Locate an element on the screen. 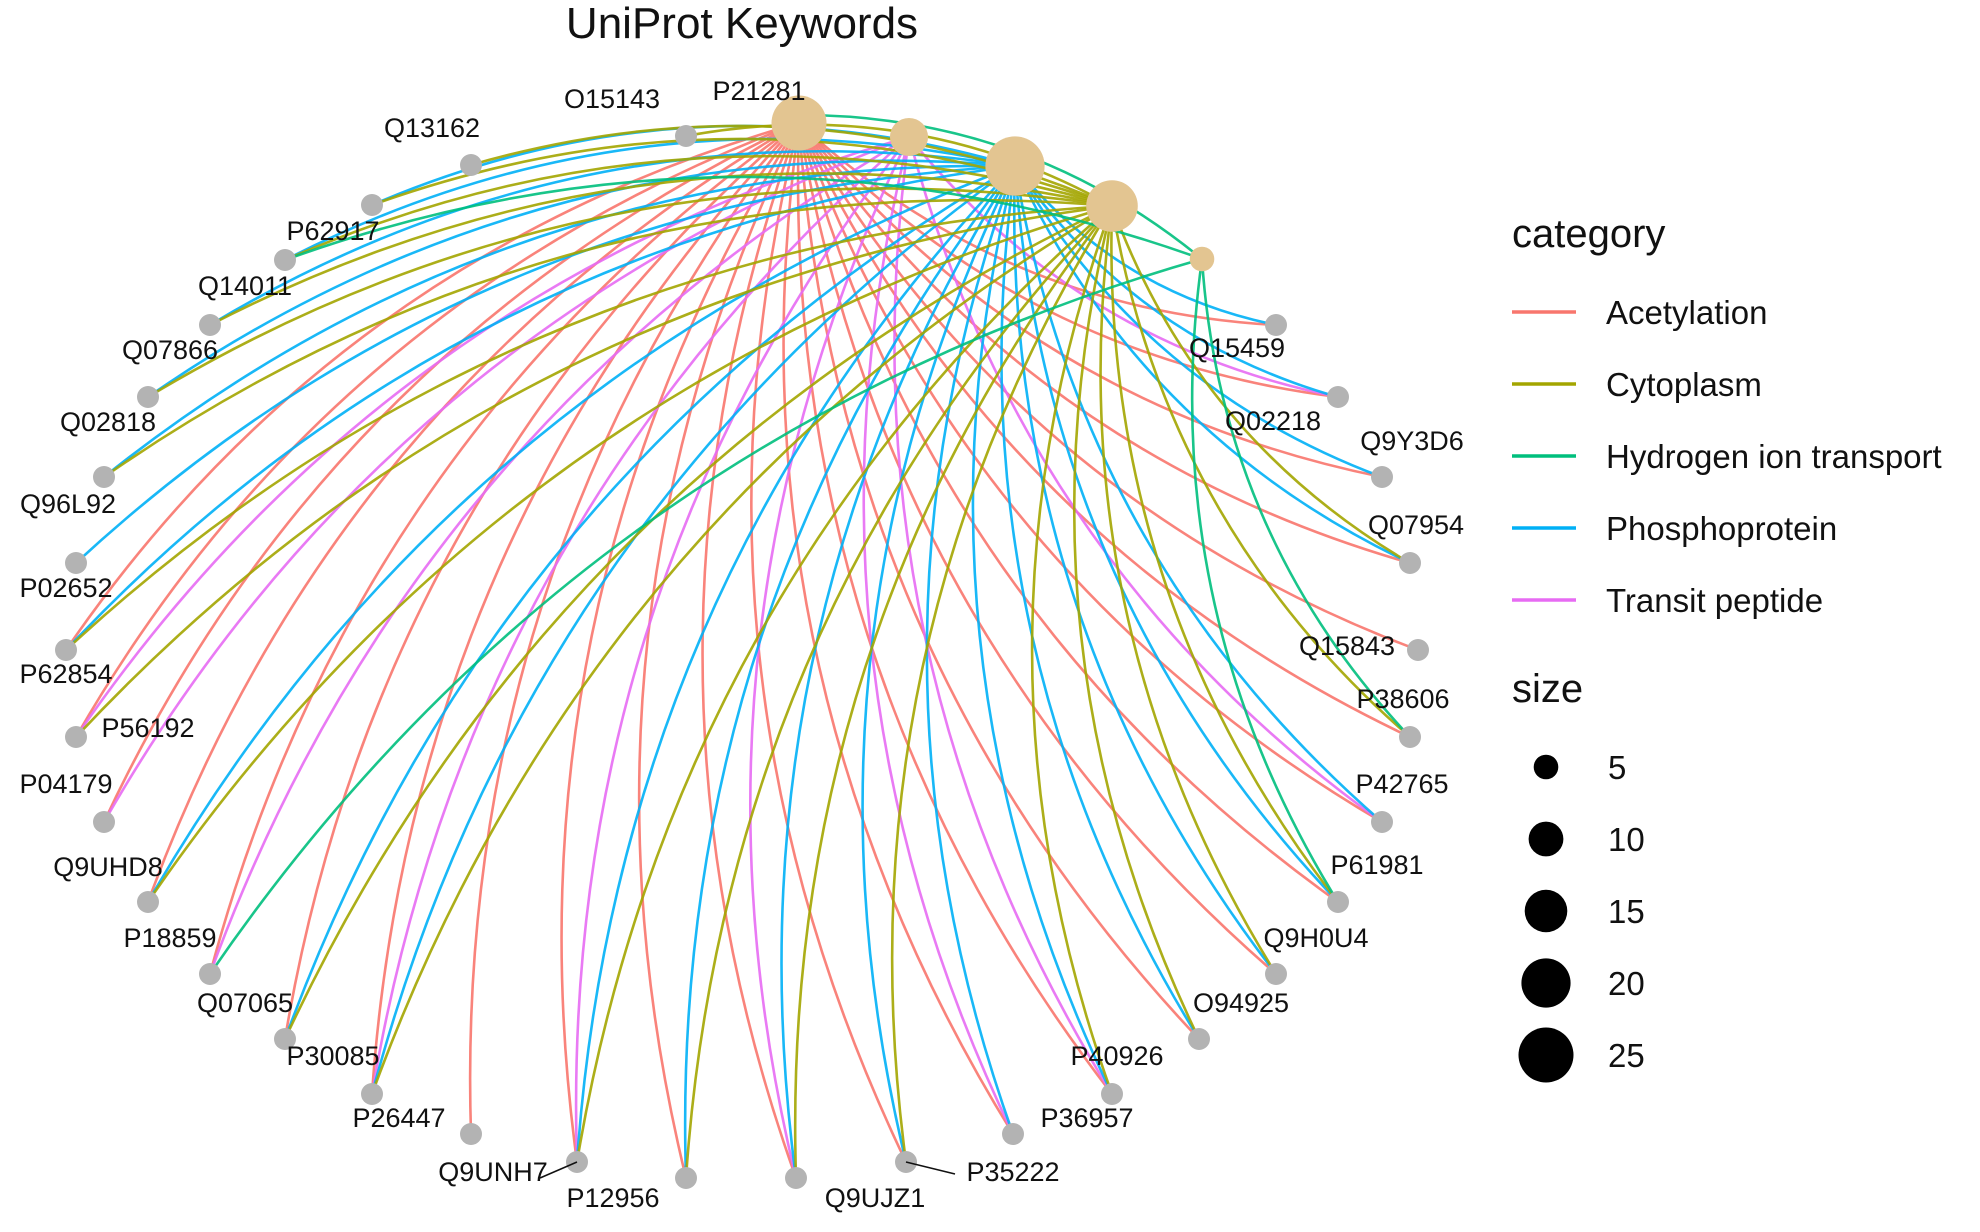 The width and height of the screenshot is (1980, 1232). edge-acetylation-p12956 is located at coordinates (719, 650).